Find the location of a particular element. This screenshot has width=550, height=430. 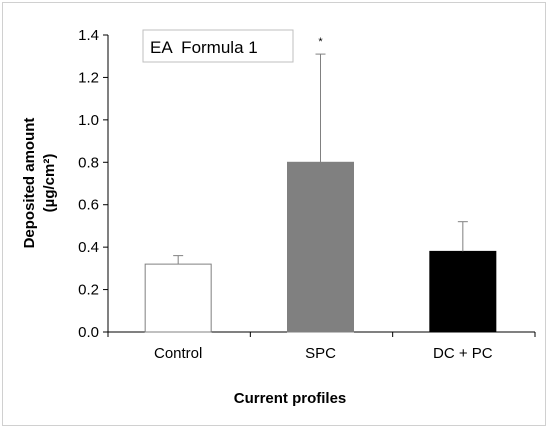

x-ticks: Control SPC DC + PC is located at coordinates (321, 347).